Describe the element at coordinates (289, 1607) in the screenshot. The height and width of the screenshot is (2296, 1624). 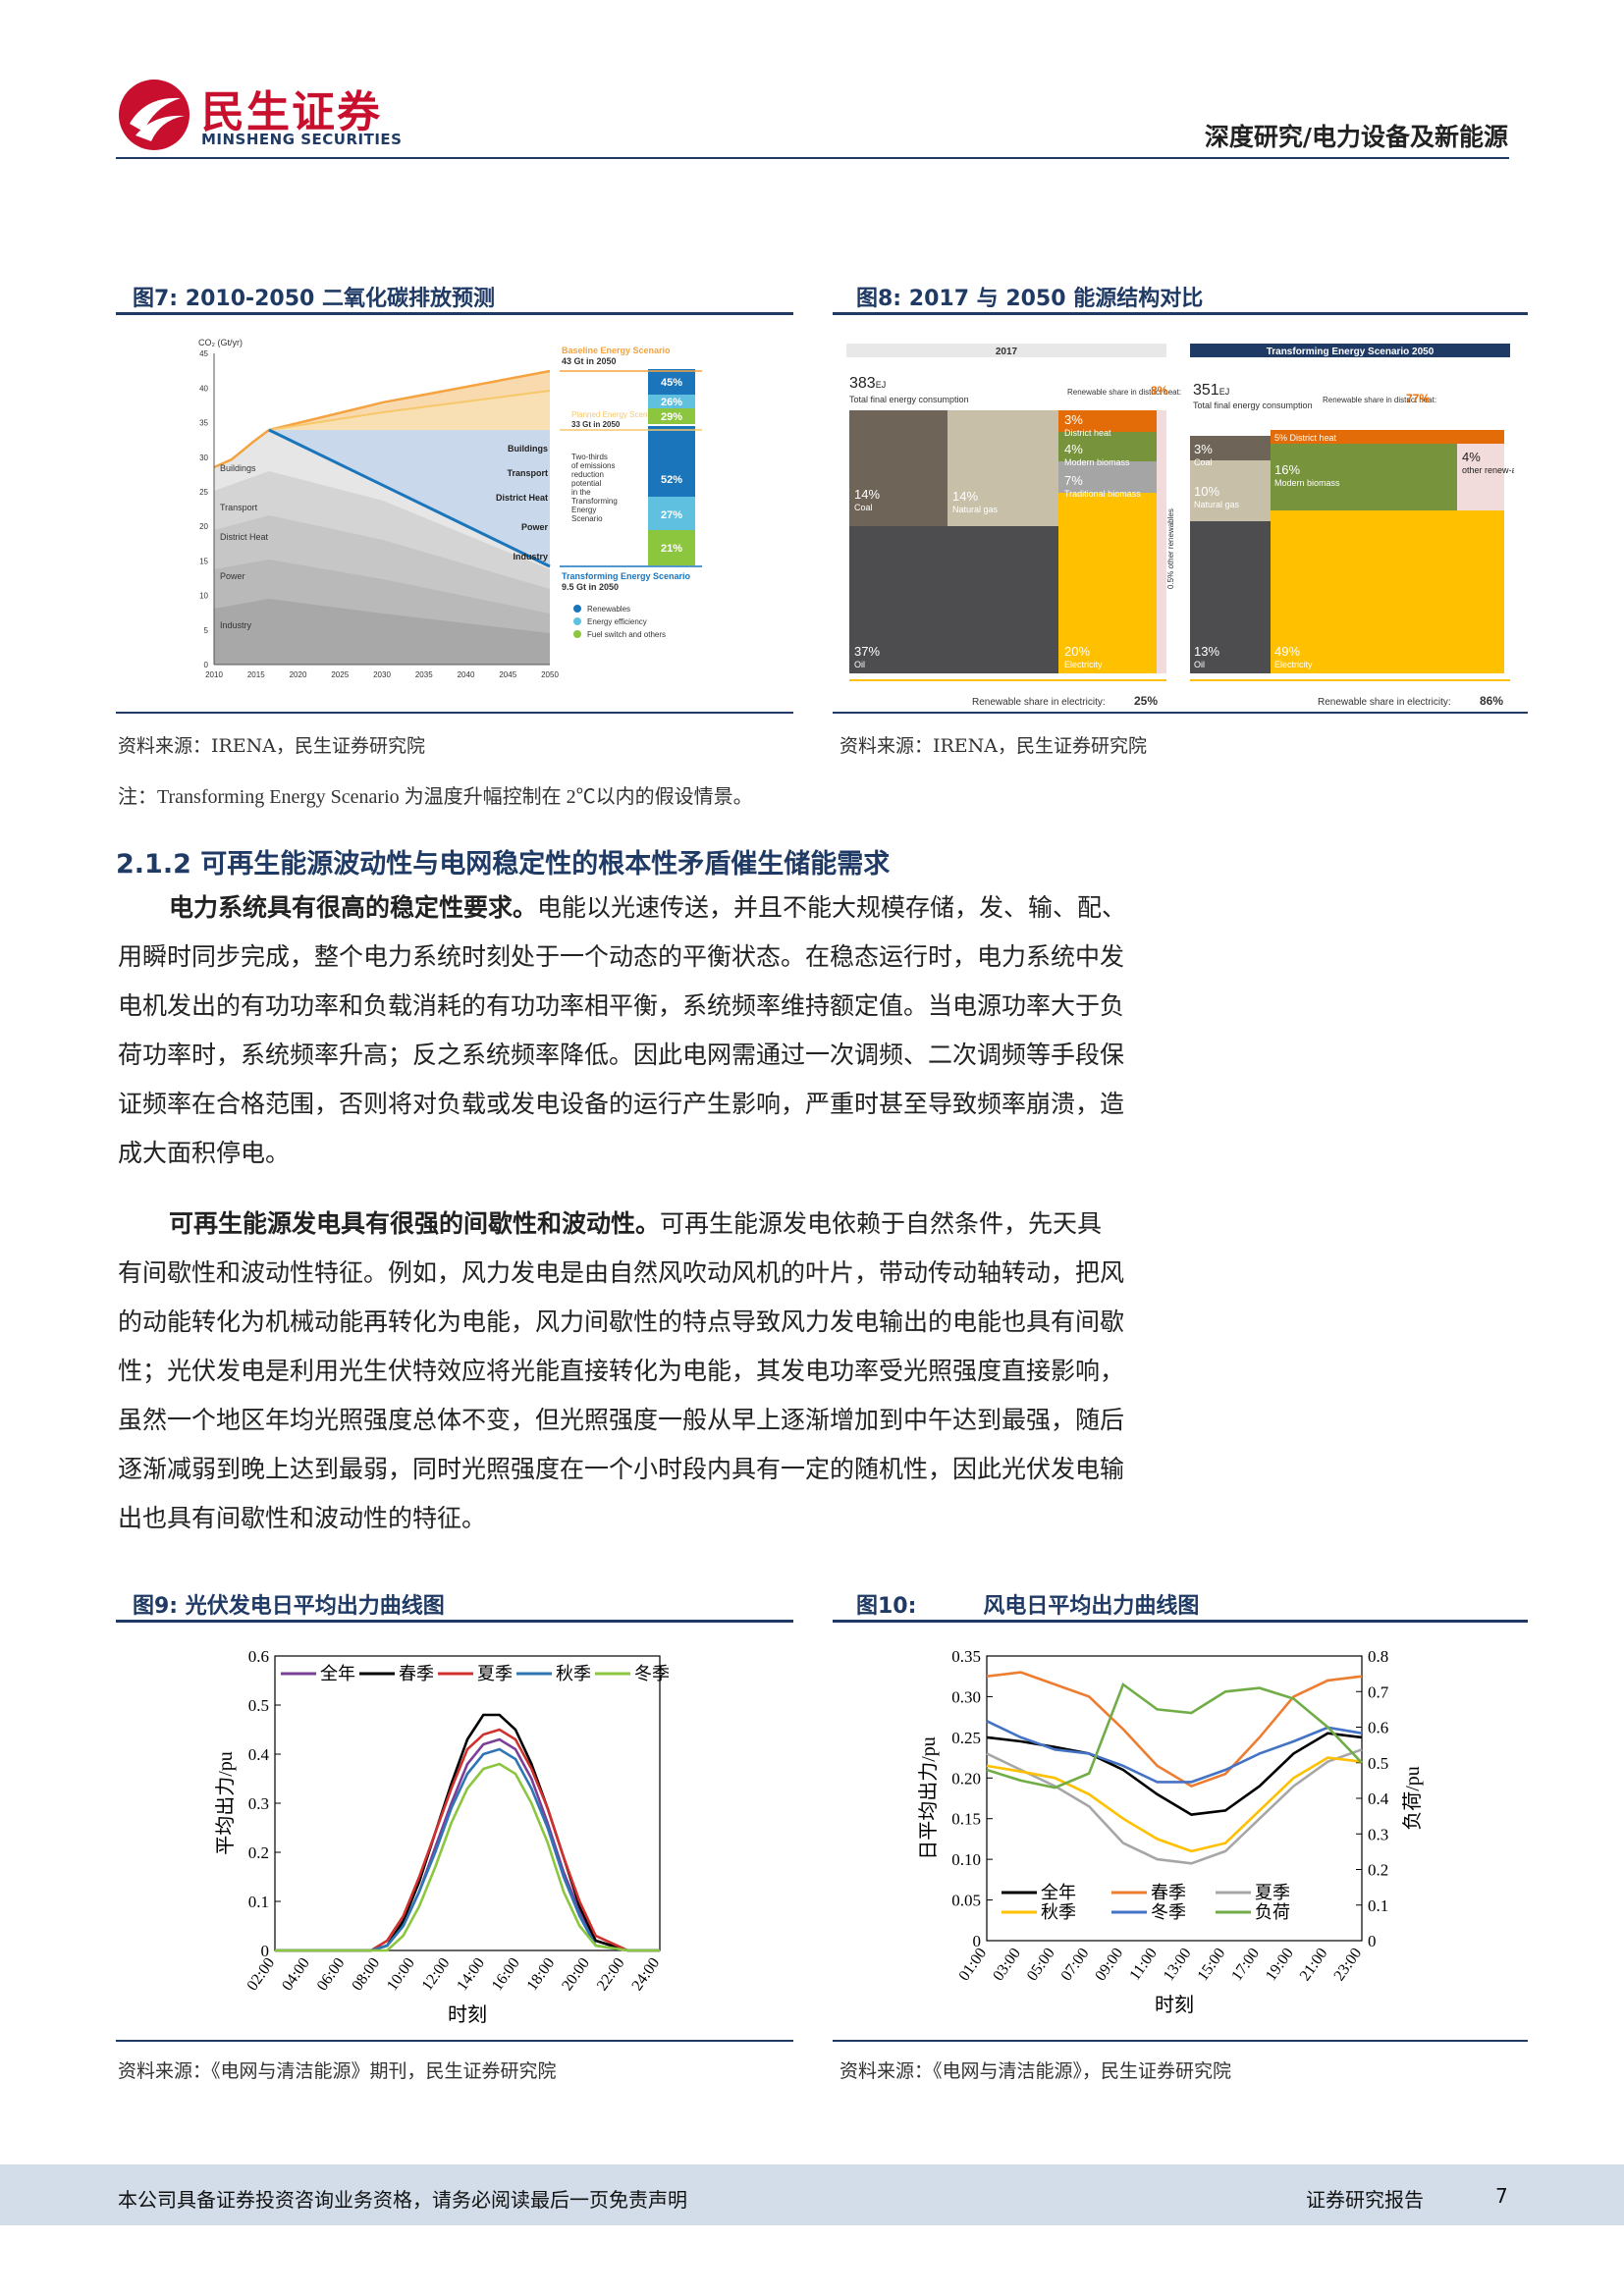
I see `fig9-title: 图9: 光伏发电日平均出力曲线图` at that location.